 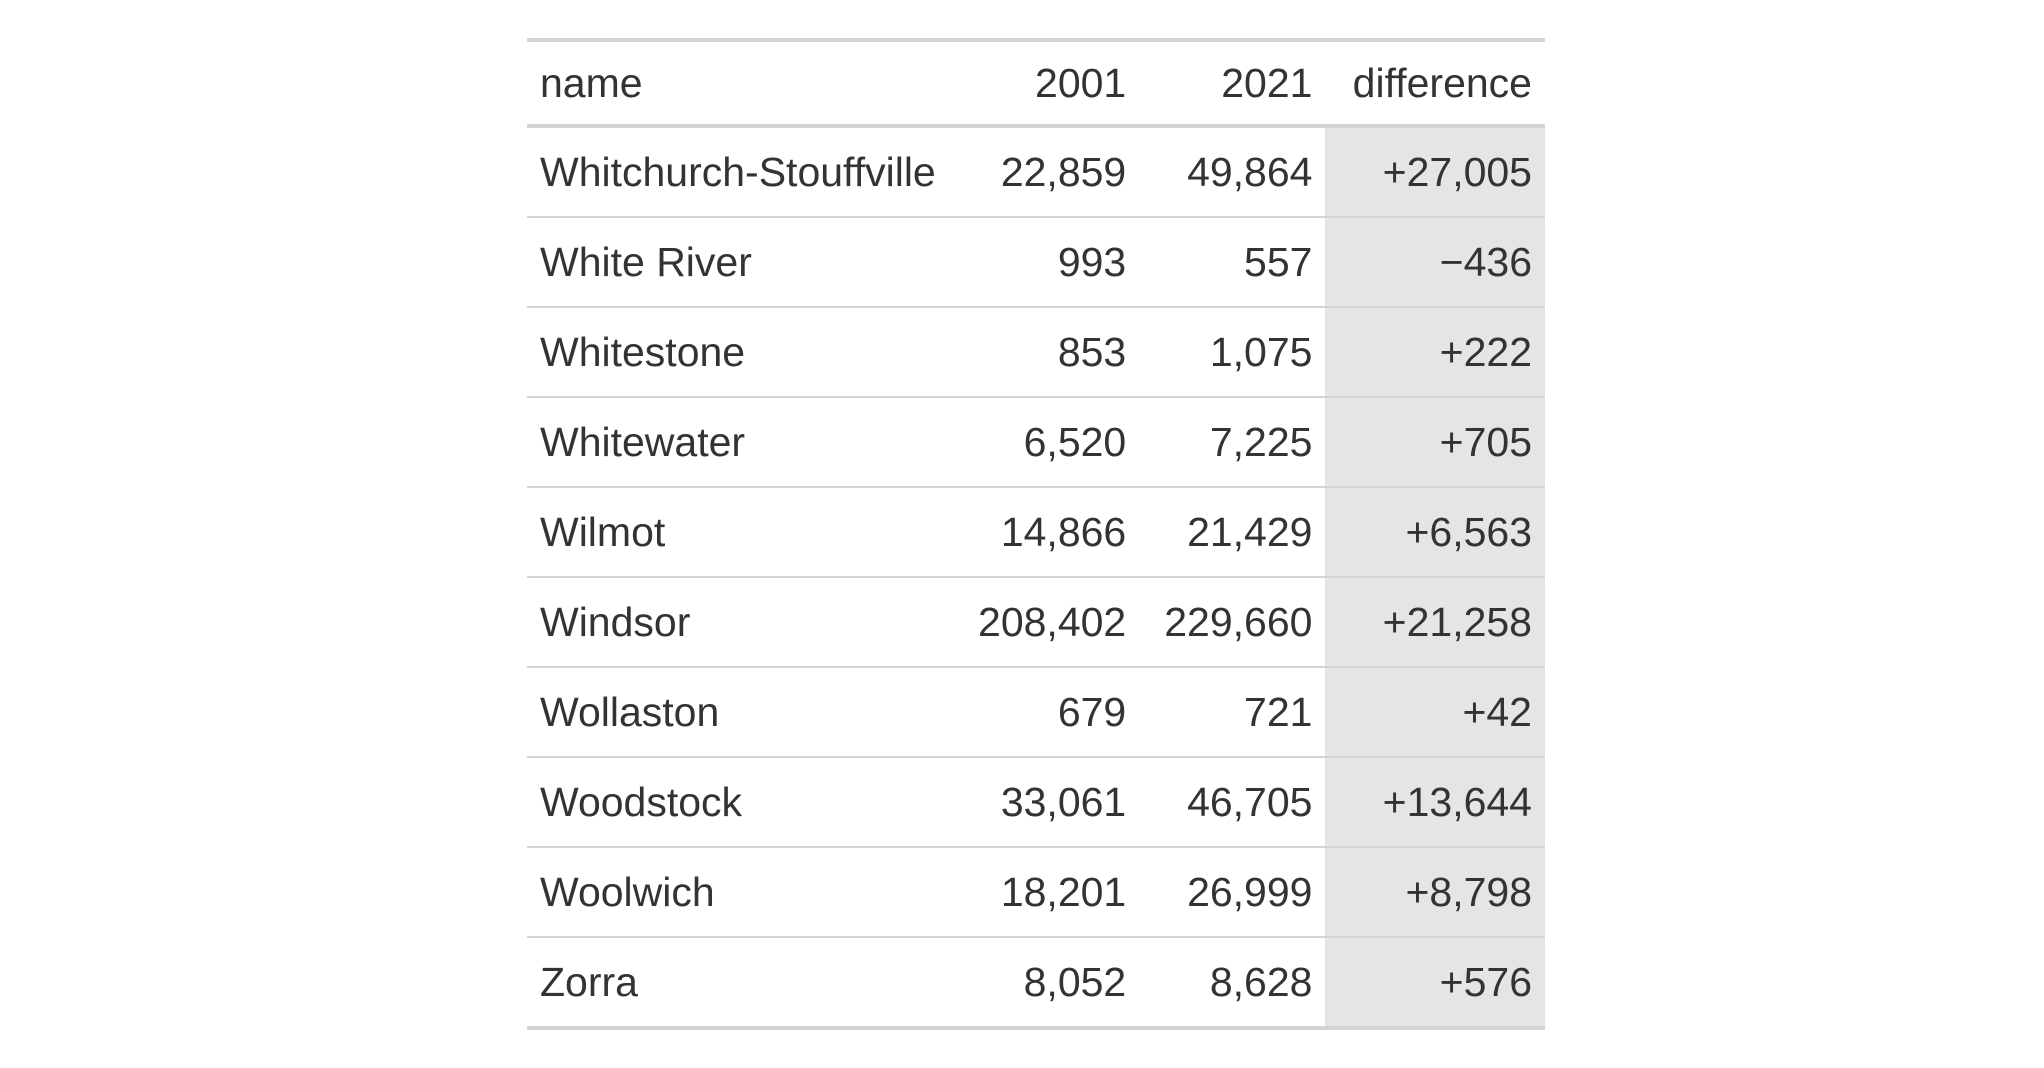 What do you see at coordinates (740, 262) in the screenshot?
I see `cell-name: White River` at bounding box center [740, 262].